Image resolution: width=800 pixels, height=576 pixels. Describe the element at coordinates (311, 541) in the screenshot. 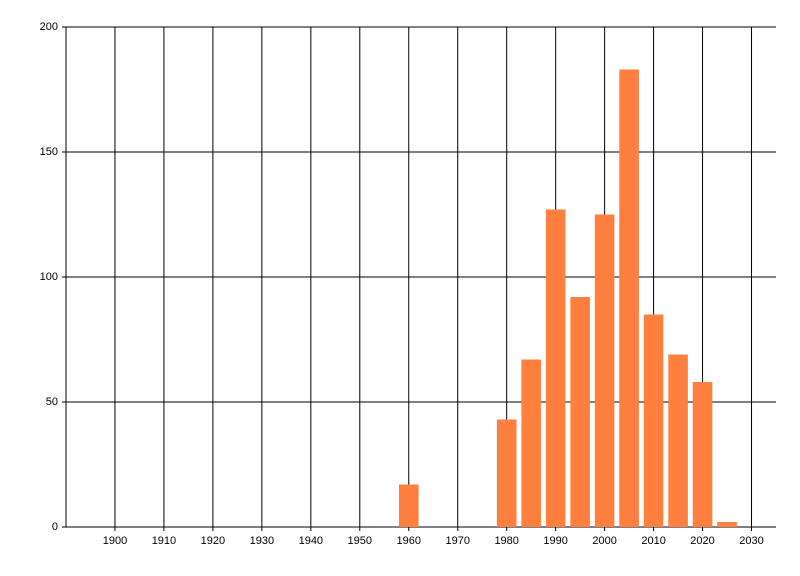

I see `x-tick-label: 1940` at that location.